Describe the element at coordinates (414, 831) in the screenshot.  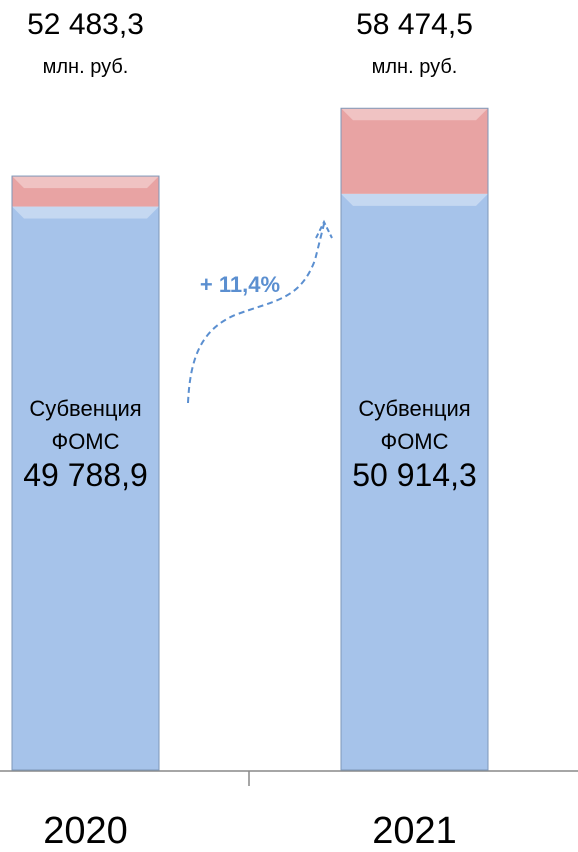
I see `x-tick-label: 2021` at that location.